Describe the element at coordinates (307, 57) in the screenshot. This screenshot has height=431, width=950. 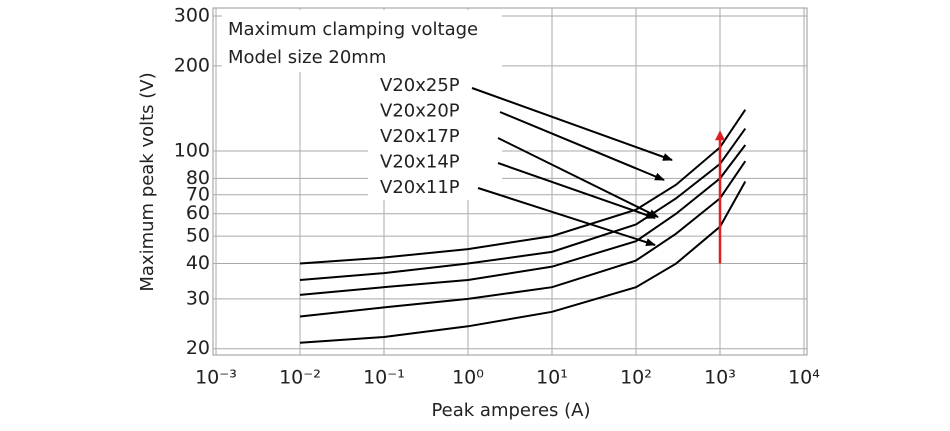
I see `chart-subtitle: Model size 20mm` at that location.